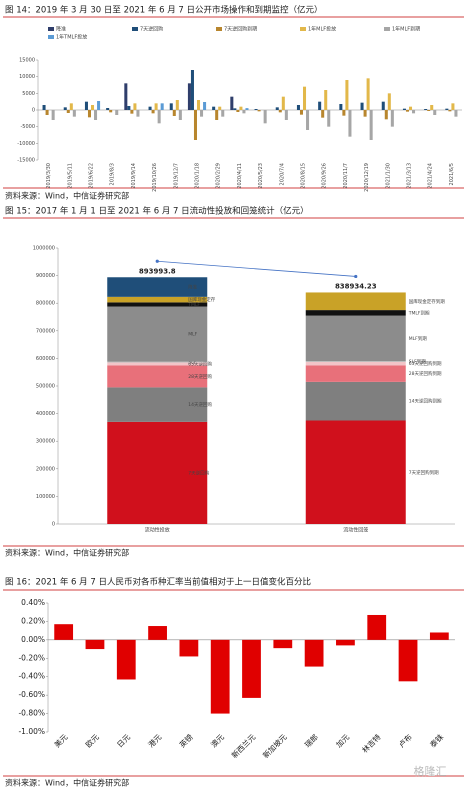 Image resolution: width=467 pixels, height=791 pixels. I want to click on y-tick-label: 300000, so click(45, 442).